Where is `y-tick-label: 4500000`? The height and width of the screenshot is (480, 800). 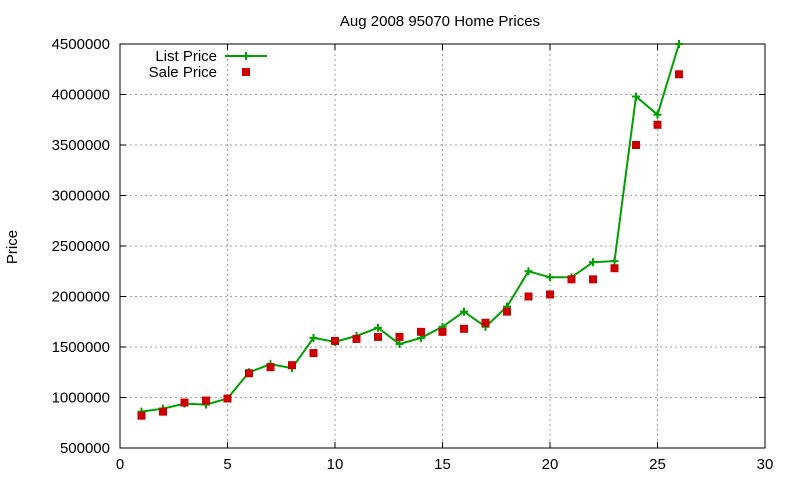 y-tick-label: 4500000 is located at coordinates (81, 44).